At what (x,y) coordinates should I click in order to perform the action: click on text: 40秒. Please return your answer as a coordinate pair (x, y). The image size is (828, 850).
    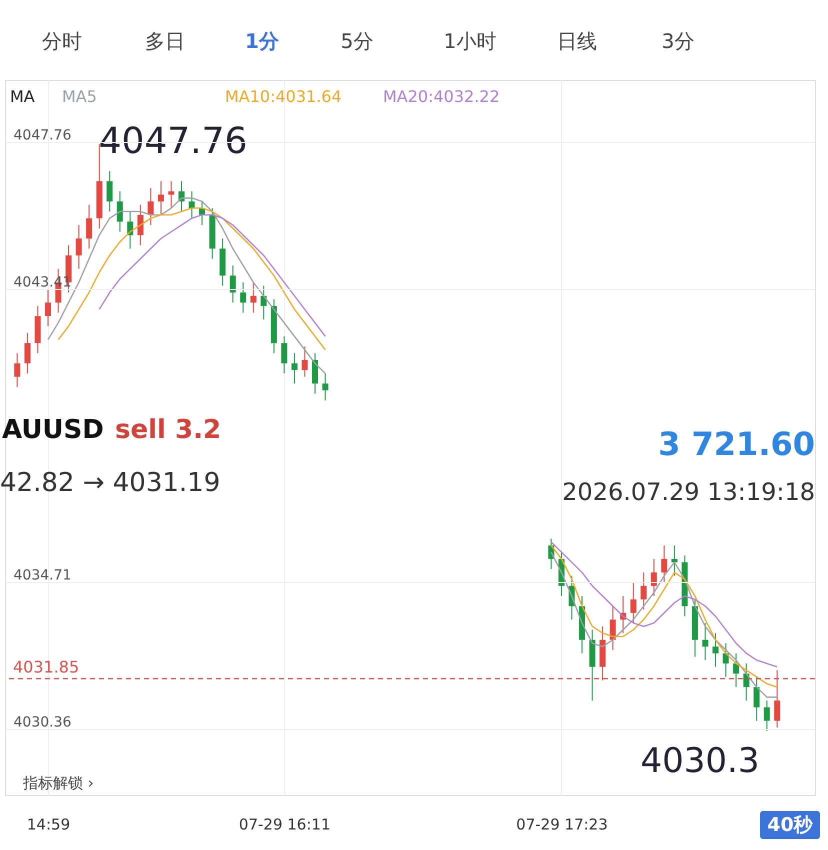
    Looking at the image, I should click on (790, 825).